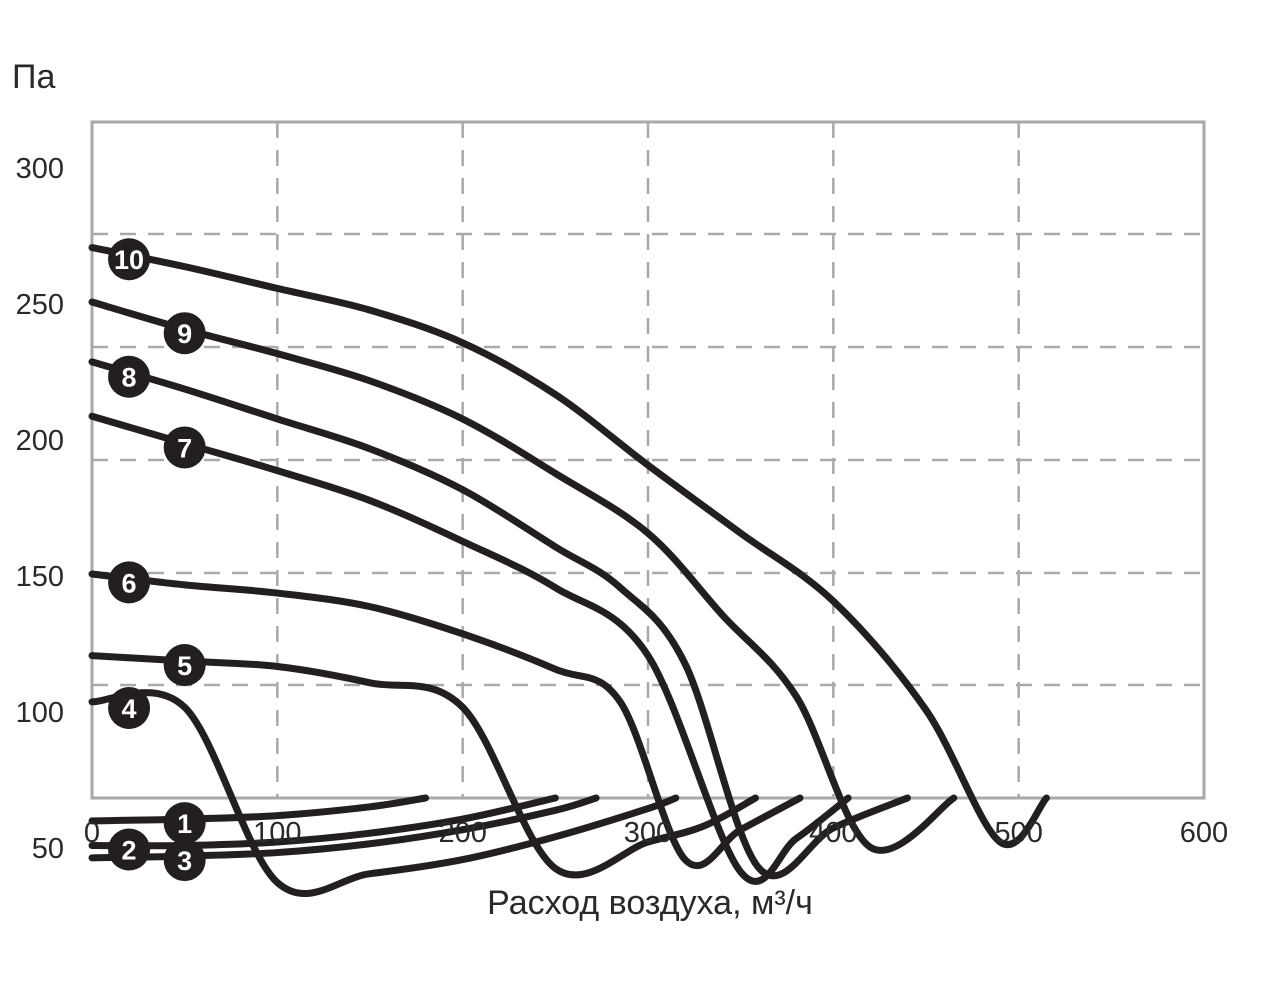 This screenshot has width=1288, height=986. I want to click on y-tick-label: 300, so click(40, 169).